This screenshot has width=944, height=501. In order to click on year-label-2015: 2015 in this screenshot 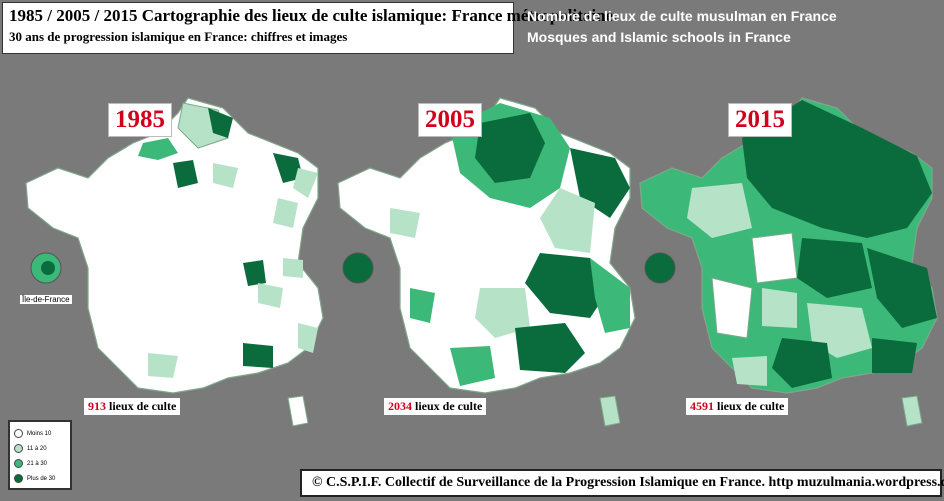, I will do `click(760, 120)`.